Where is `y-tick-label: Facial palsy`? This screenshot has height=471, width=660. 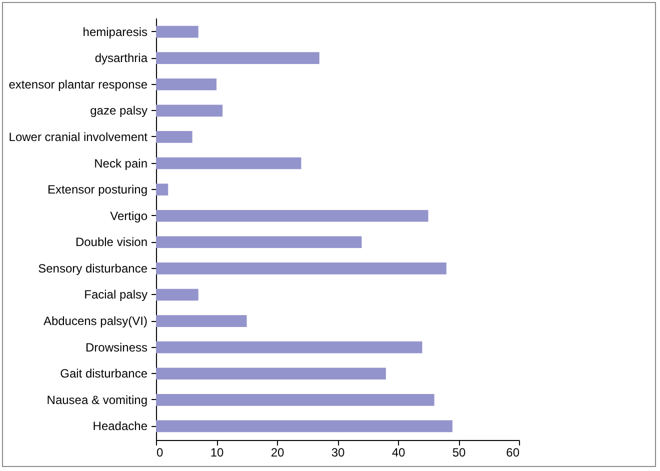
y-tick-label: Facial palsy is located at coordinates (116, 295).